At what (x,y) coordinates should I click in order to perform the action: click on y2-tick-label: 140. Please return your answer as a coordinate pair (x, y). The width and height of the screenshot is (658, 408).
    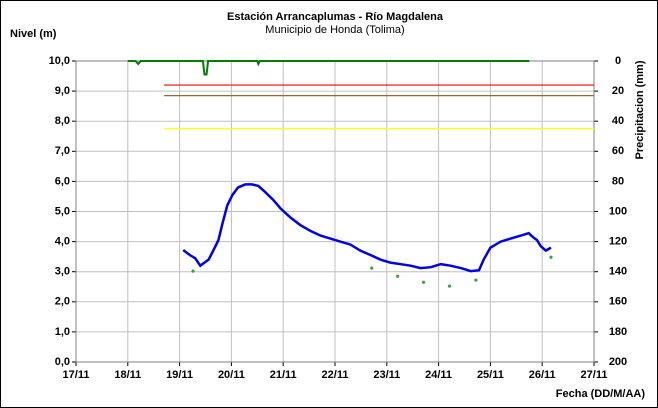
    Looking at the image, I should click on (618, 272).